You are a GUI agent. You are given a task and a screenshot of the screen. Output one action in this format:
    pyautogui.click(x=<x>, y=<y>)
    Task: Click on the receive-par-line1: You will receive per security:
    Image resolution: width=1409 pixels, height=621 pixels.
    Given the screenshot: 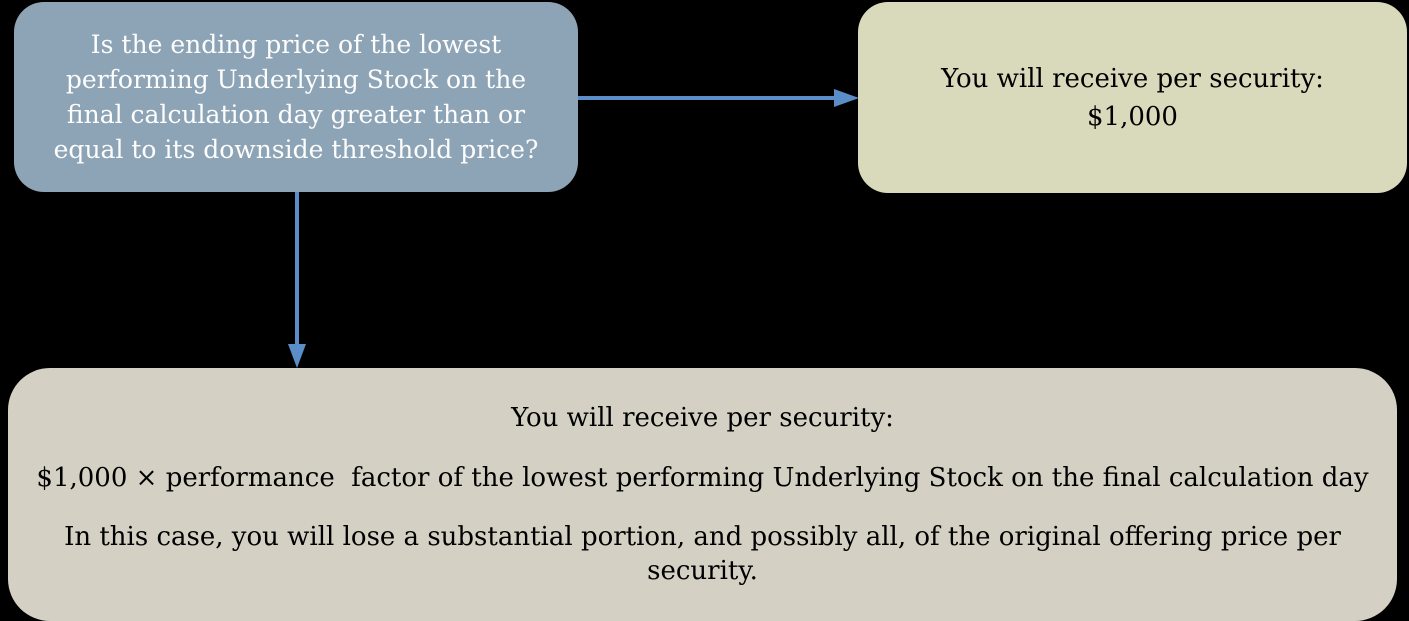 What is the action you would take?
    pyautogui.click(x=1132, y=78)
    